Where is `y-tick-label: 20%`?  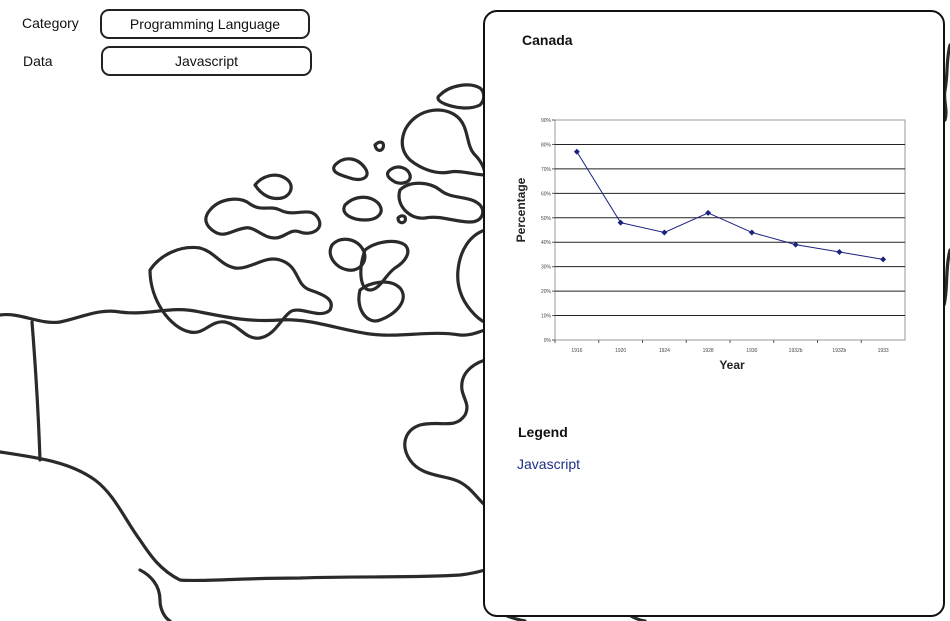 y-tick-label: 20% is located at coordinates (546, 292).